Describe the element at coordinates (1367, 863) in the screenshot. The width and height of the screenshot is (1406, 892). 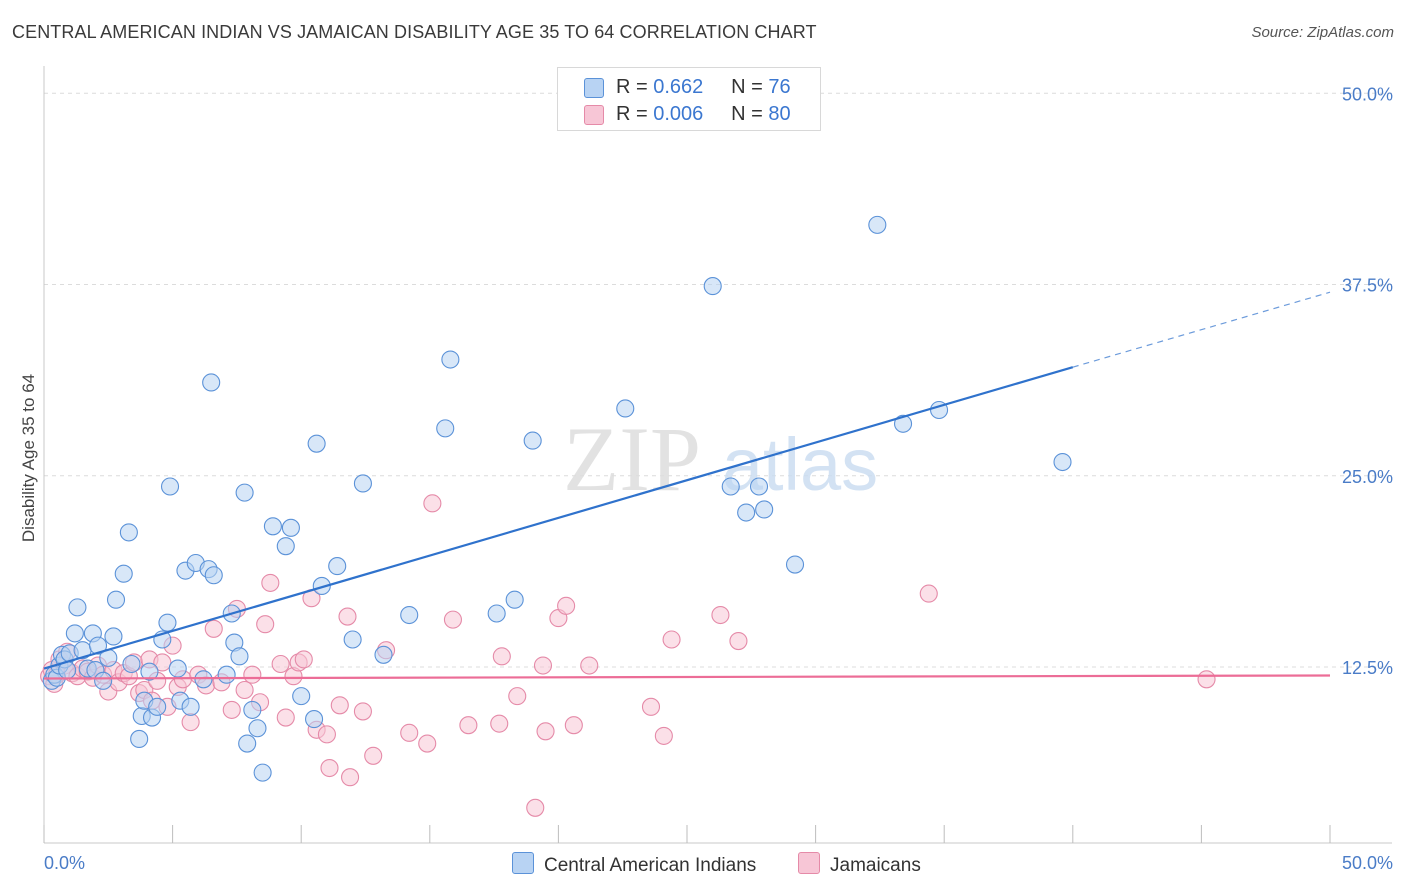
I see `x-tick-label-1: 50.0%` at that location.